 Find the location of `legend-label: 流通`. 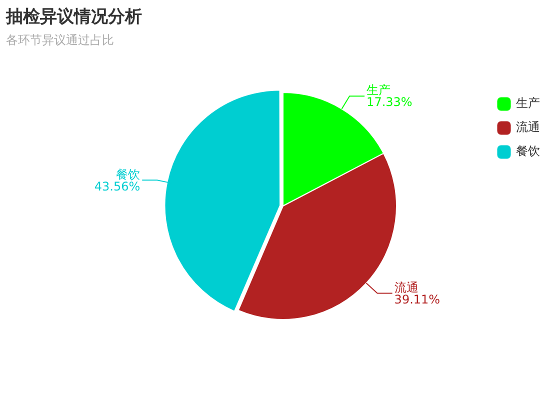

legend-label: 流通 is located at coordinates (528, 127).